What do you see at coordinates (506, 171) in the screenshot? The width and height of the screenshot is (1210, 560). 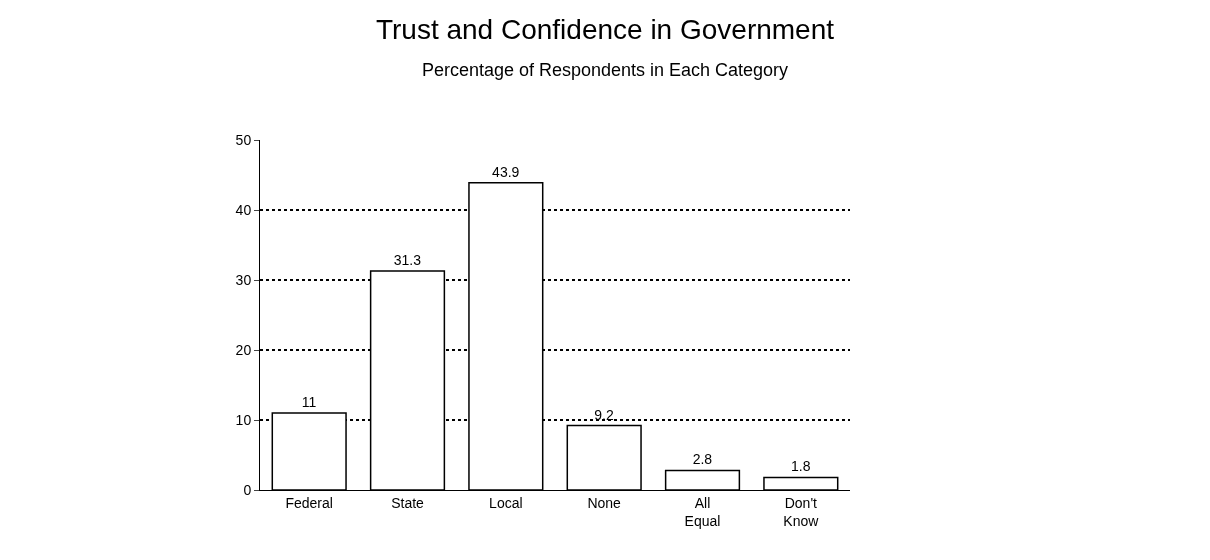 I see `data-label: 43.9` at bounding box center [506, 171].